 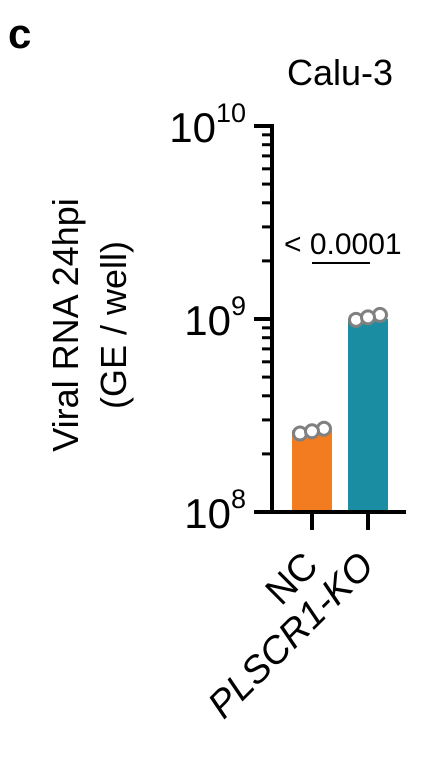 I want to click on y-tick-exponent: 9, so click(x=238, y=306).